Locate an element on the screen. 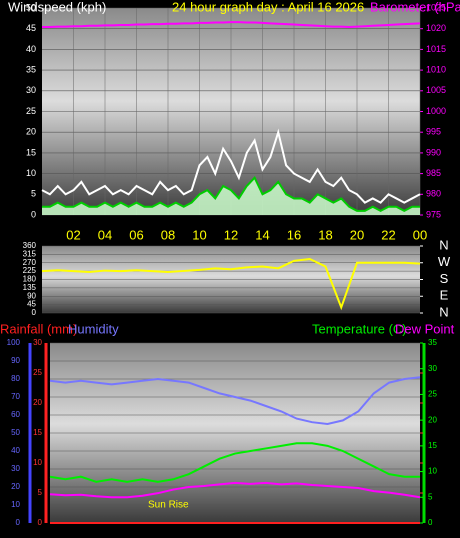 The height and width of the screenshot is (538, 460). x-tick-label: 04 is located at coordinates (105, 234).